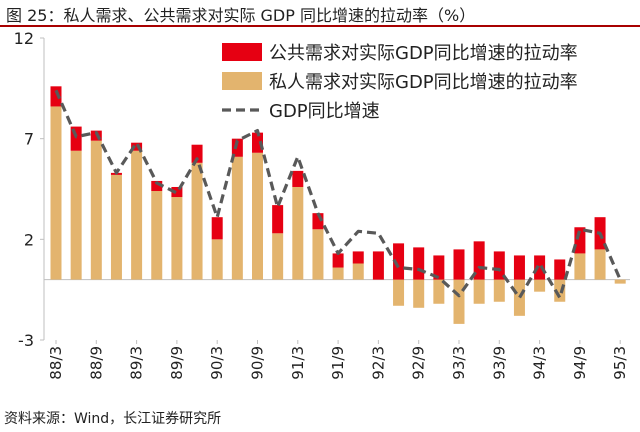  What do you see at coordinates (26, 340) in the screenshot?
I see `y-tick-label: -3` at bounding box center [26, 340].